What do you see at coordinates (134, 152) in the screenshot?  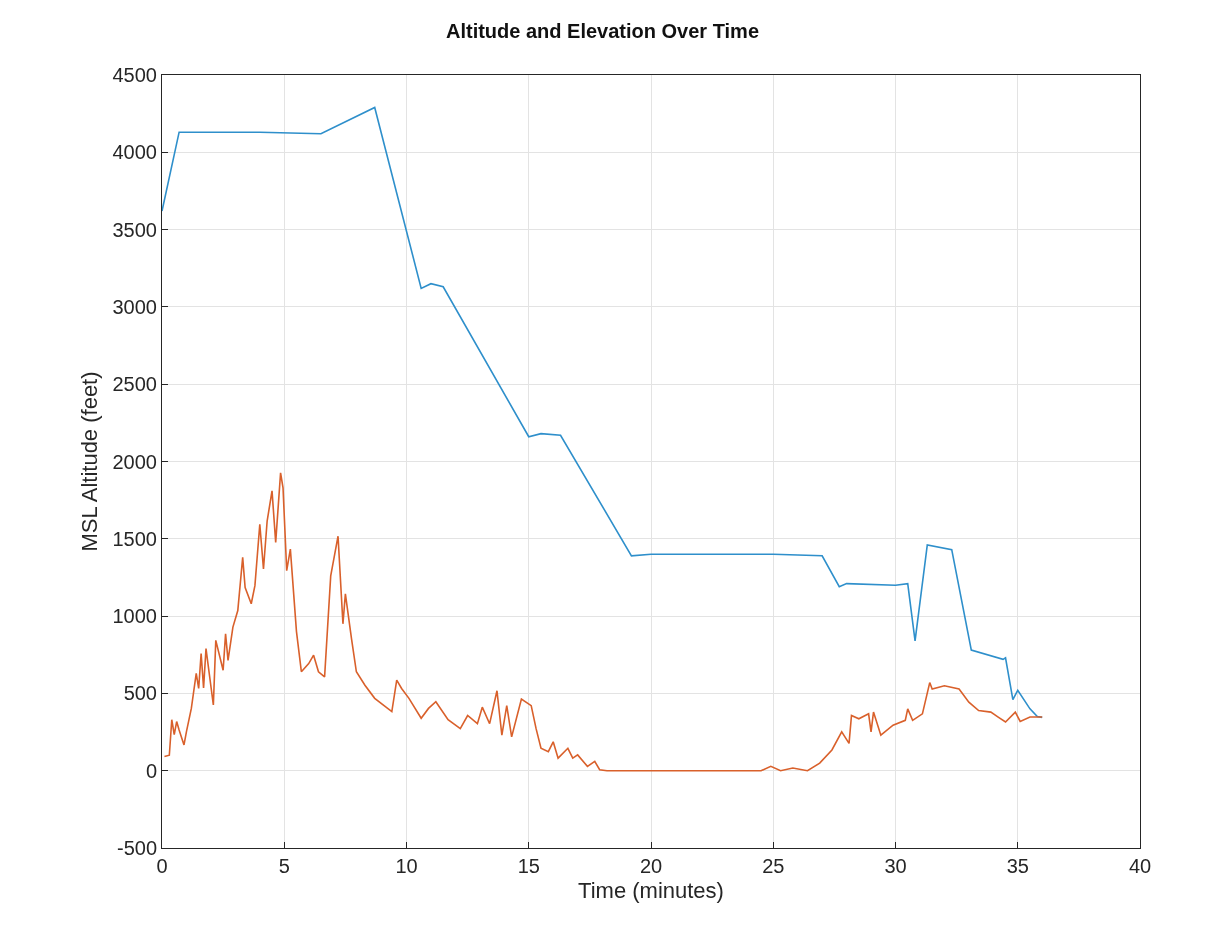 I see `y-tick-label: 4000` at bounding box center [134, 152].